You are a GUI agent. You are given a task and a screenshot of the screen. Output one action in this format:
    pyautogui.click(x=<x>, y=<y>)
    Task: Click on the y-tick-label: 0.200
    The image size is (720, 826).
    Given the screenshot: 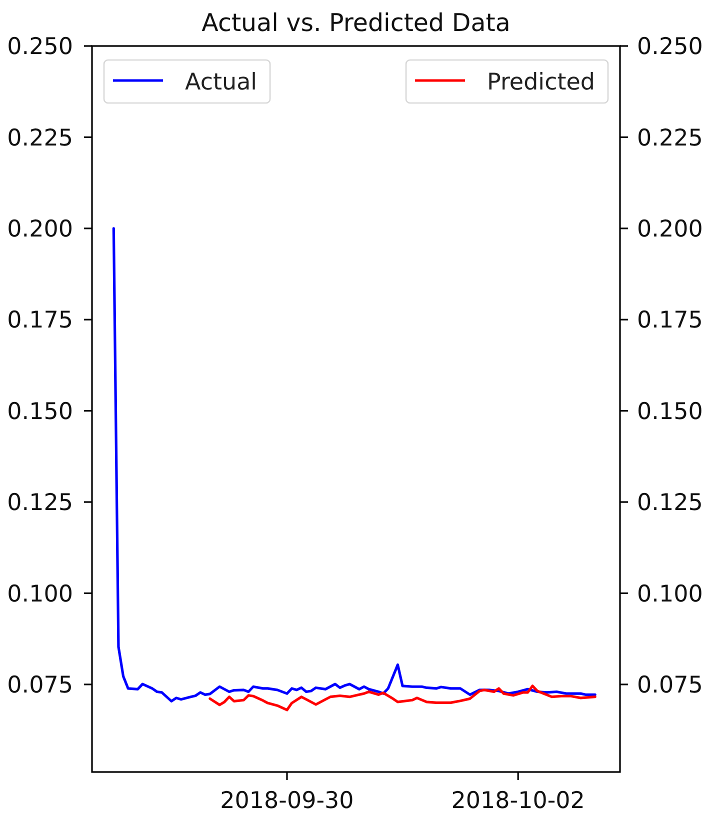 What is the action you would take?
    pyautogui.click(x=40, y=229)
    